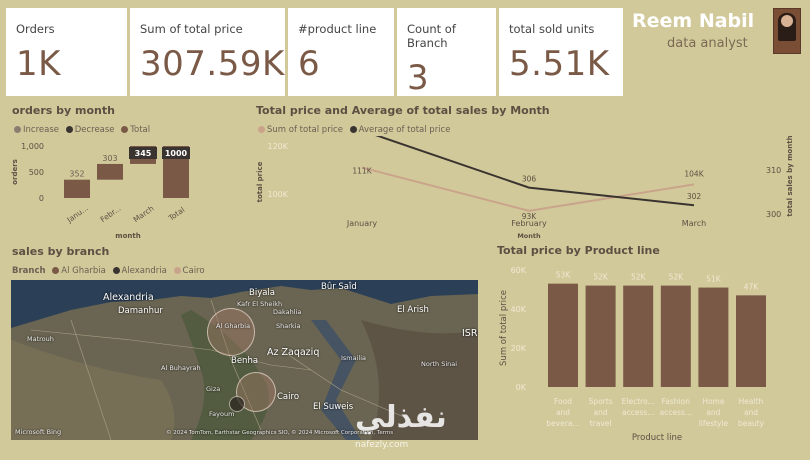 The image size is (810, 460). Describe the element at coordinates (61, 251) in the screenshot. I see `map-title: sales by branch` at that location.